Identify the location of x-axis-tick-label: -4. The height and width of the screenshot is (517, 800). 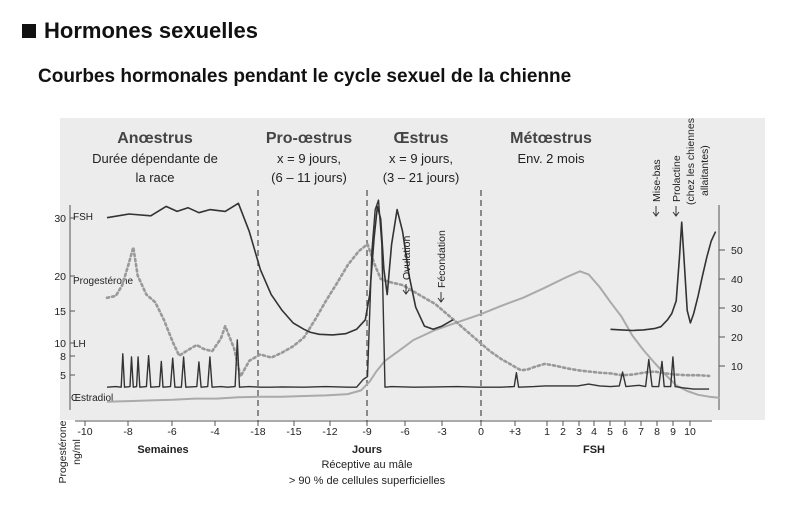
(214, 432).